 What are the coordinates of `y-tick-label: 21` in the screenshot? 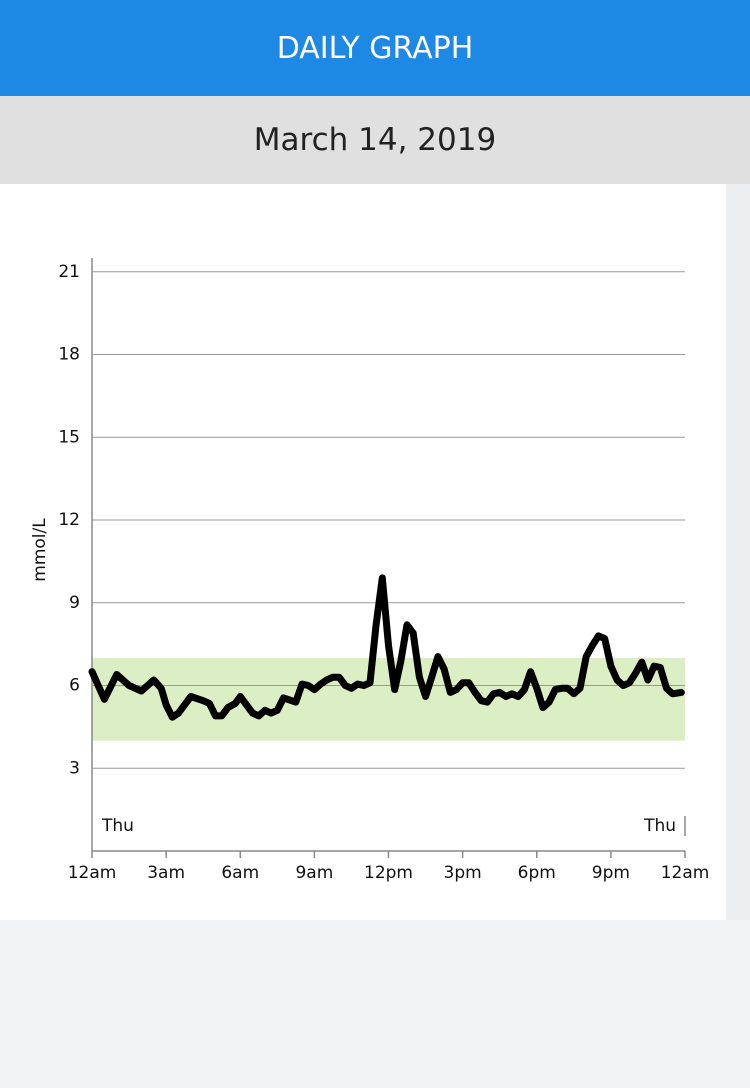 It's located at (69, 272).